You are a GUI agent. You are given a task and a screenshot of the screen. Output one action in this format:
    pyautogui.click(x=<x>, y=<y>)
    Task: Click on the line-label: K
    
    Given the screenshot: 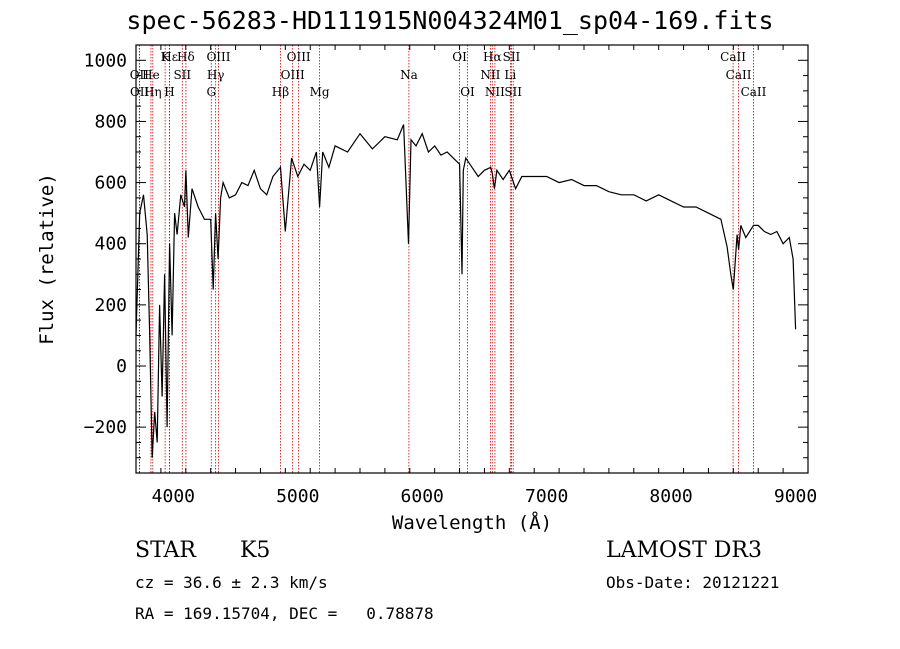 What is the action you would take?
    pyautogui.click(x=166, y=57)
    